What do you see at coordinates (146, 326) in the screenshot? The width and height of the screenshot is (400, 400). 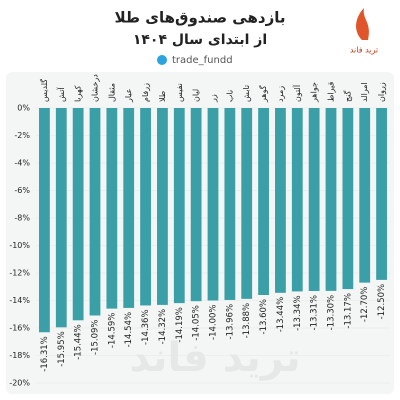 I see `value-label: -14.36%` at bounding box center [146, 326].